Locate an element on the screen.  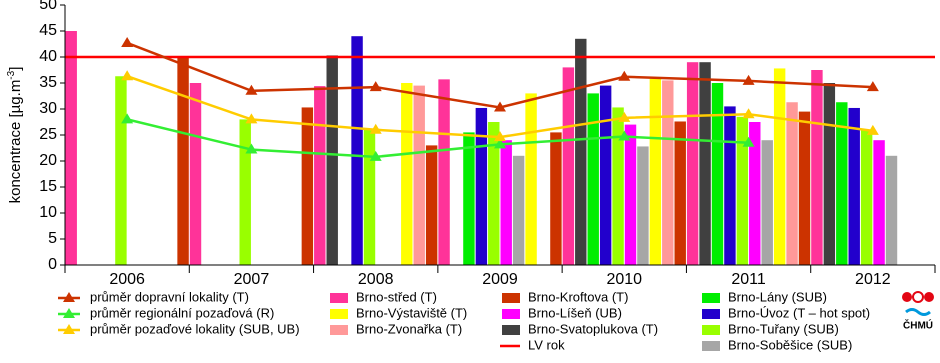
legend-label: Brno-střed (T) is located at coordinates (396, 296).